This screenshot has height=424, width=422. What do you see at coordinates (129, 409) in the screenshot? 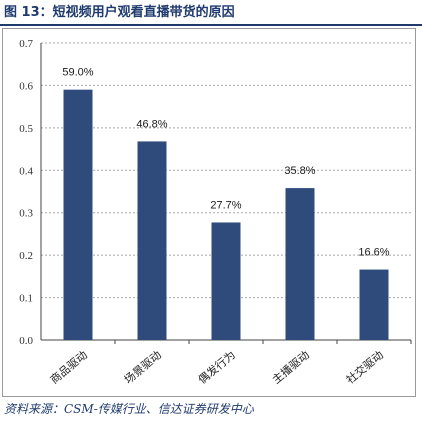
I see `source-note: 资料来源：CSM-传媒行业、信达证券研发中心` at bounding box center [129, 409].